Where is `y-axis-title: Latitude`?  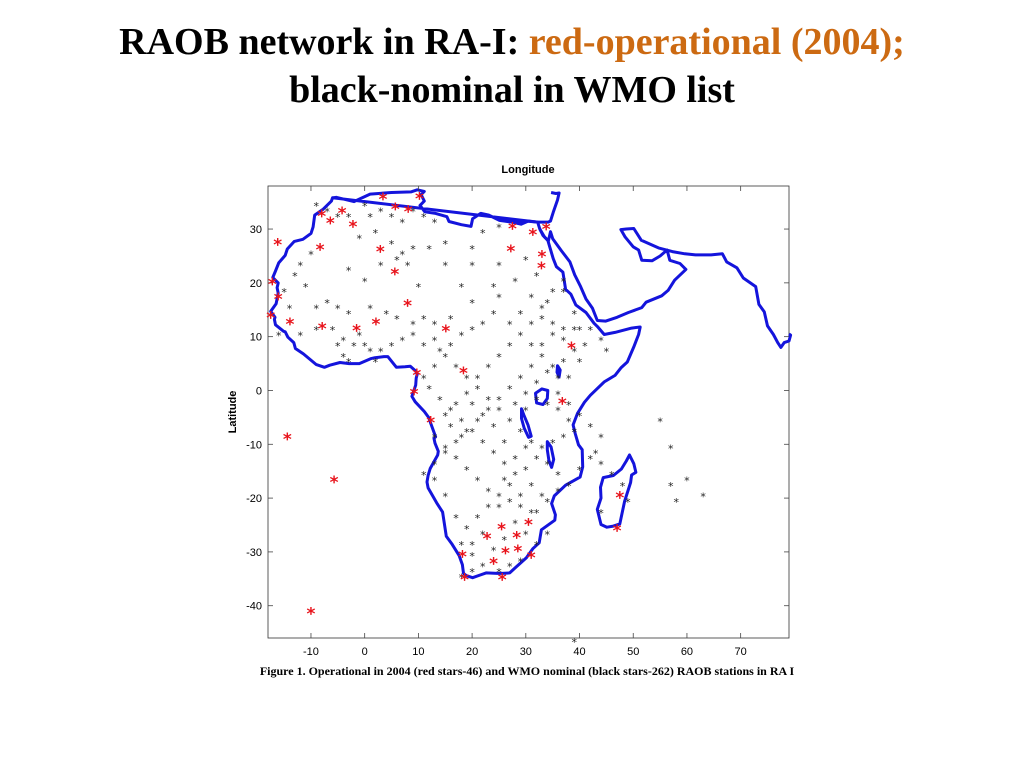 y-axis-title: Latitude is located at coordinates (233, 412).